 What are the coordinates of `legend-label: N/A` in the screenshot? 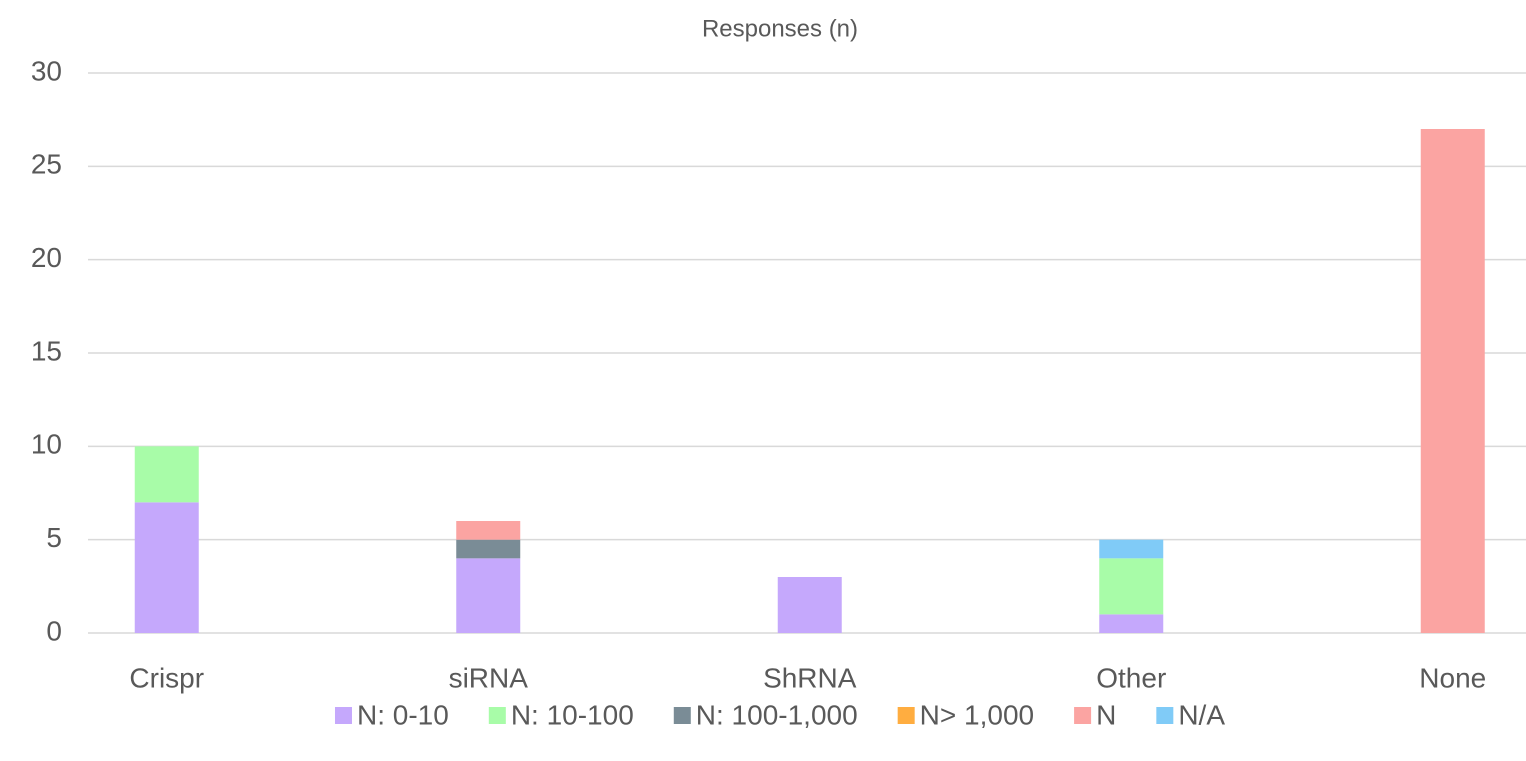 It's located at (1201, 714).